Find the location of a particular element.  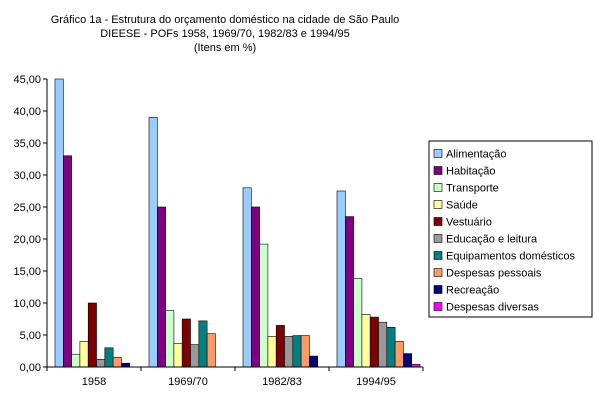

legend-label: Alimentação is located at coordinates (476, 155).